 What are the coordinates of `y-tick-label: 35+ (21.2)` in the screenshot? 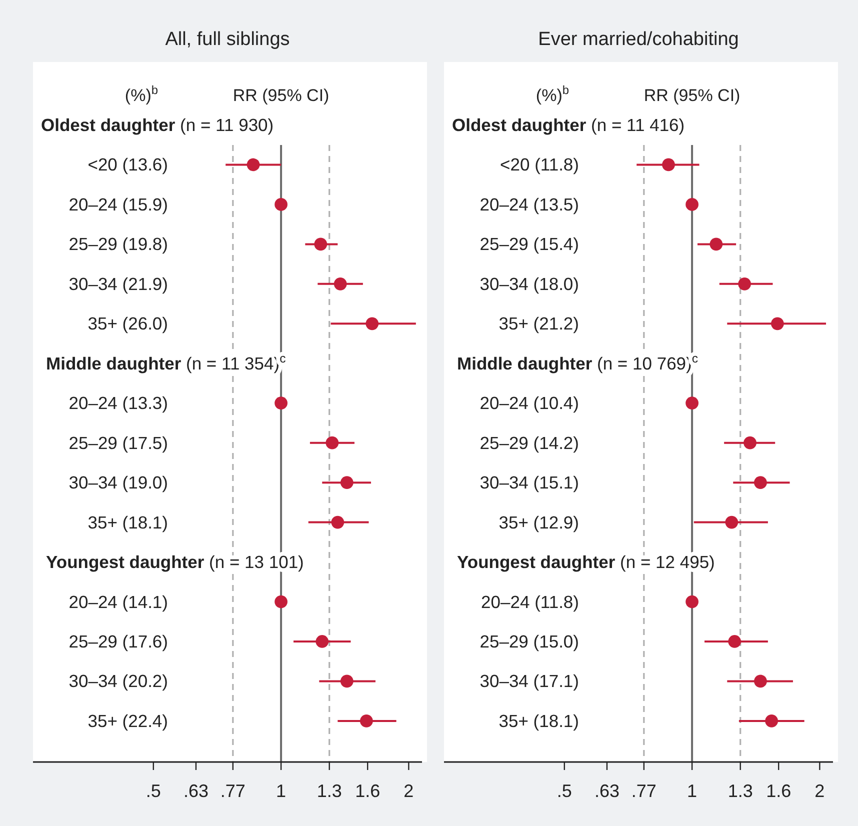 It's located at (538, 324).